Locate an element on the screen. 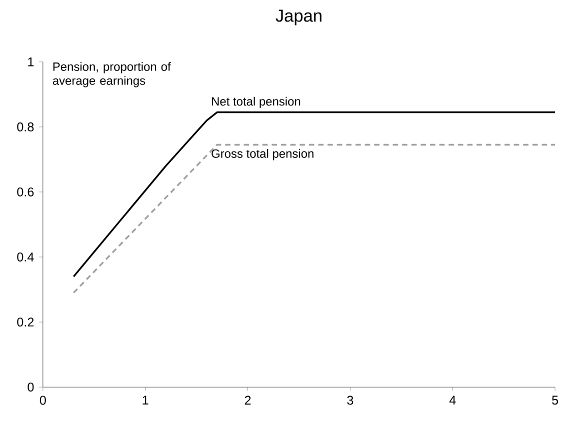 This screenshot has height=423, width=563. y-tick-label: 0.4 is located at coordinates (25, 257).